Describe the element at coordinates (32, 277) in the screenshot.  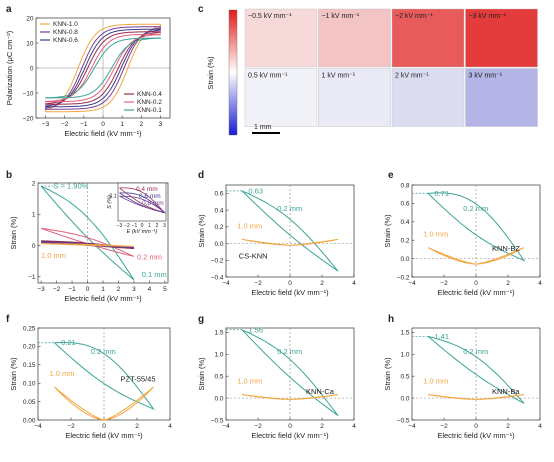
I see `y-tick-label: −1` at that location.